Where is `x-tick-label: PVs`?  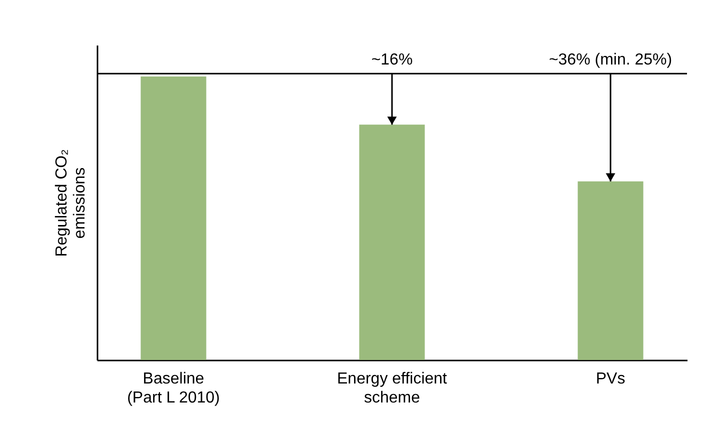
x-tick-label: PVs is located at coordinates (611, 379).